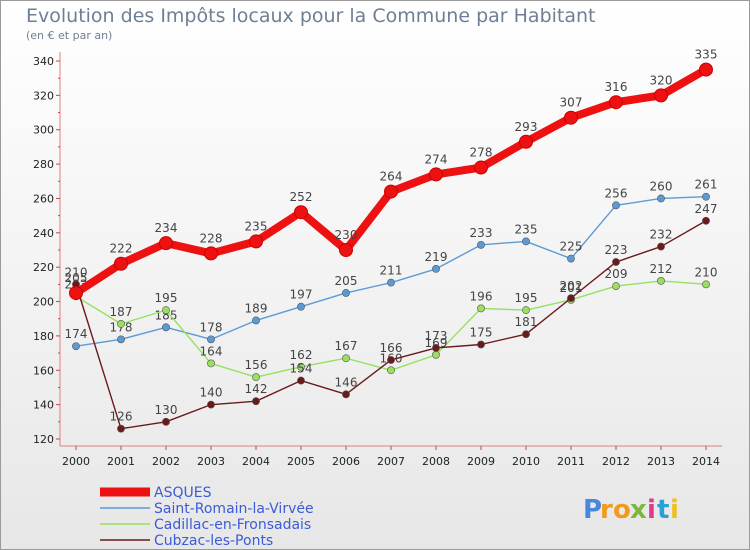  I want to click on data-label: 195, so click(526, 298).